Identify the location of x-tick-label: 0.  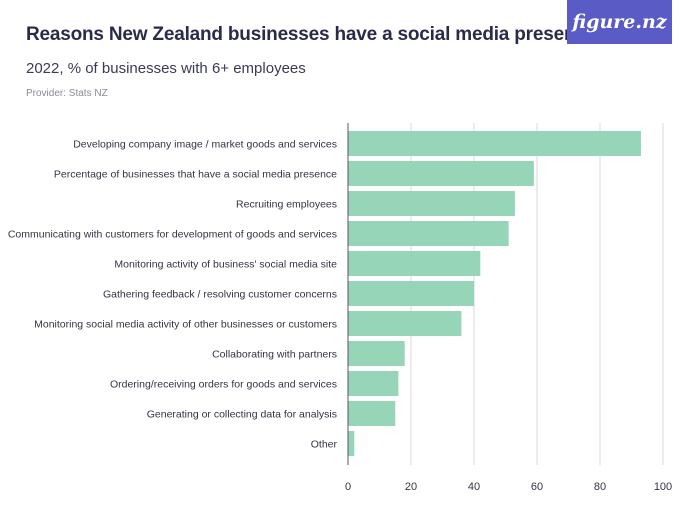
(348, 487).